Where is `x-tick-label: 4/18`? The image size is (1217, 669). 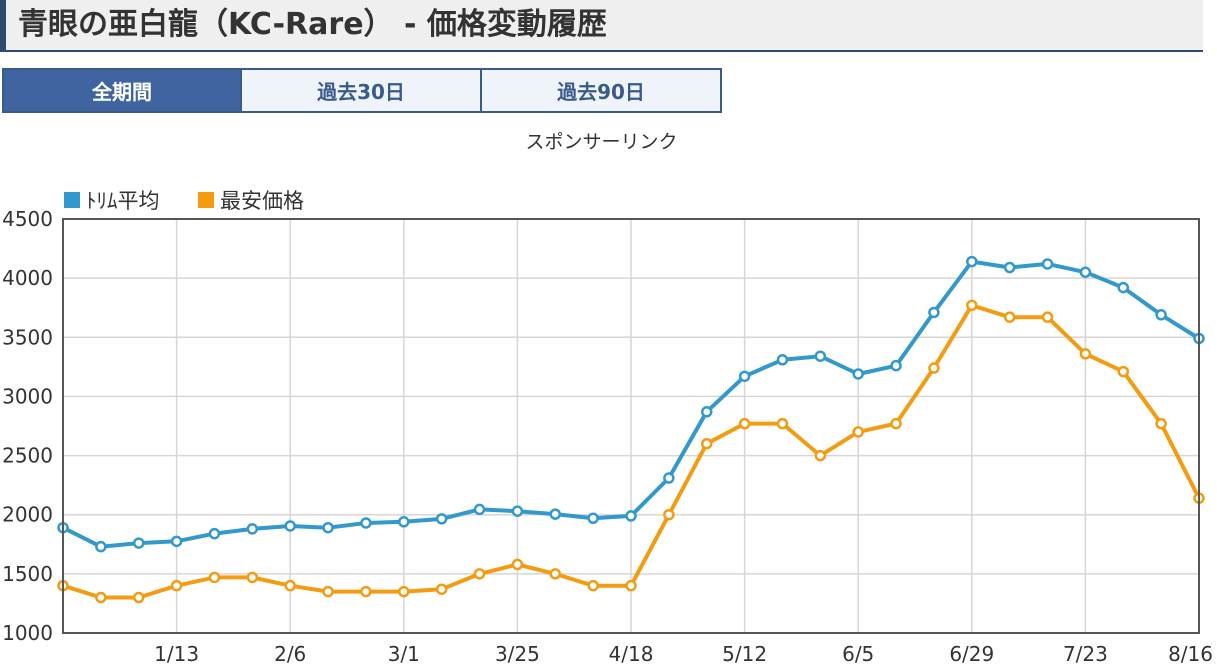
x-tick-label: 4/18 is located at coordinates (631, 654).